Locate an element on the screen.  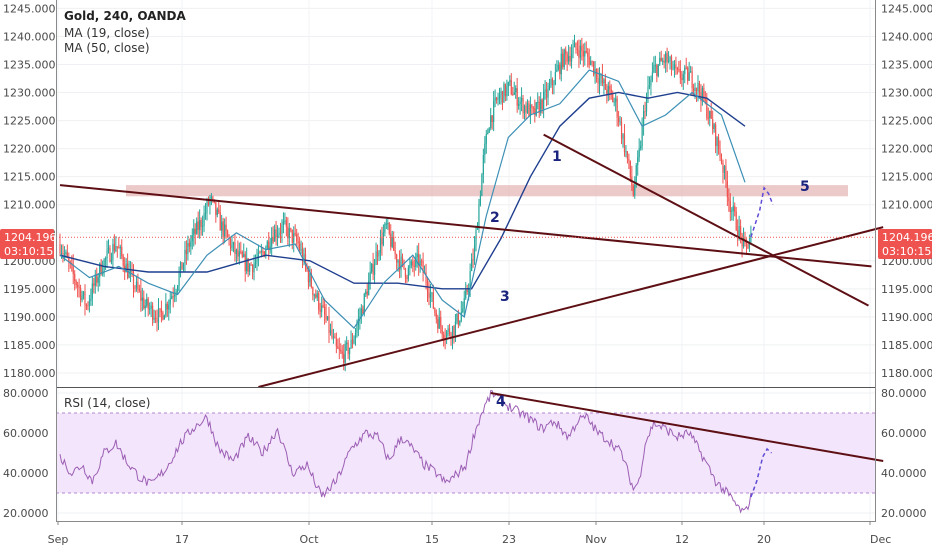
annotation-1: 1 is located at coordinates (557, 157).